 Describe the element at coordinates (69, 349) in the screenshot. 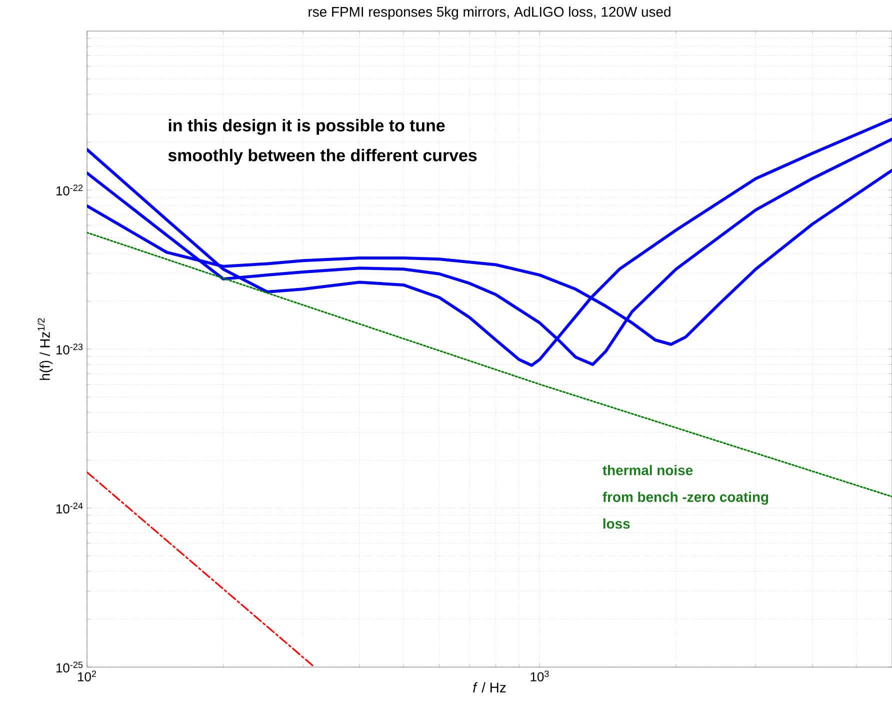

I see `y-tick-label: 10$^{-23}$` at that location.